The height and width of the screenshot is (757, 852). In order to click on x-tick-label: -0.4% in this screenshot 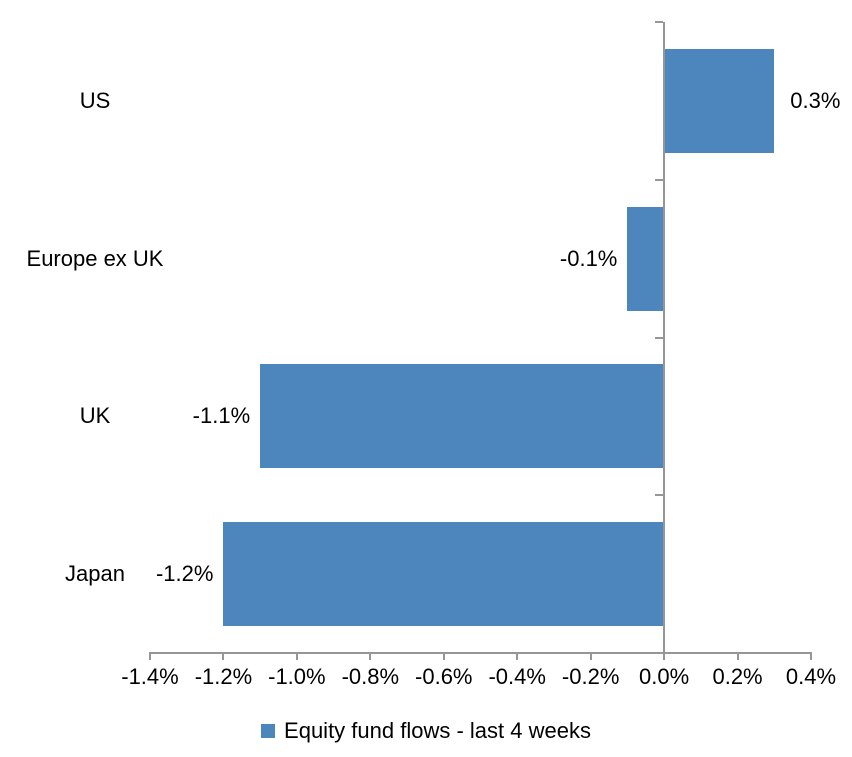, I will do `click(517, 676)`.